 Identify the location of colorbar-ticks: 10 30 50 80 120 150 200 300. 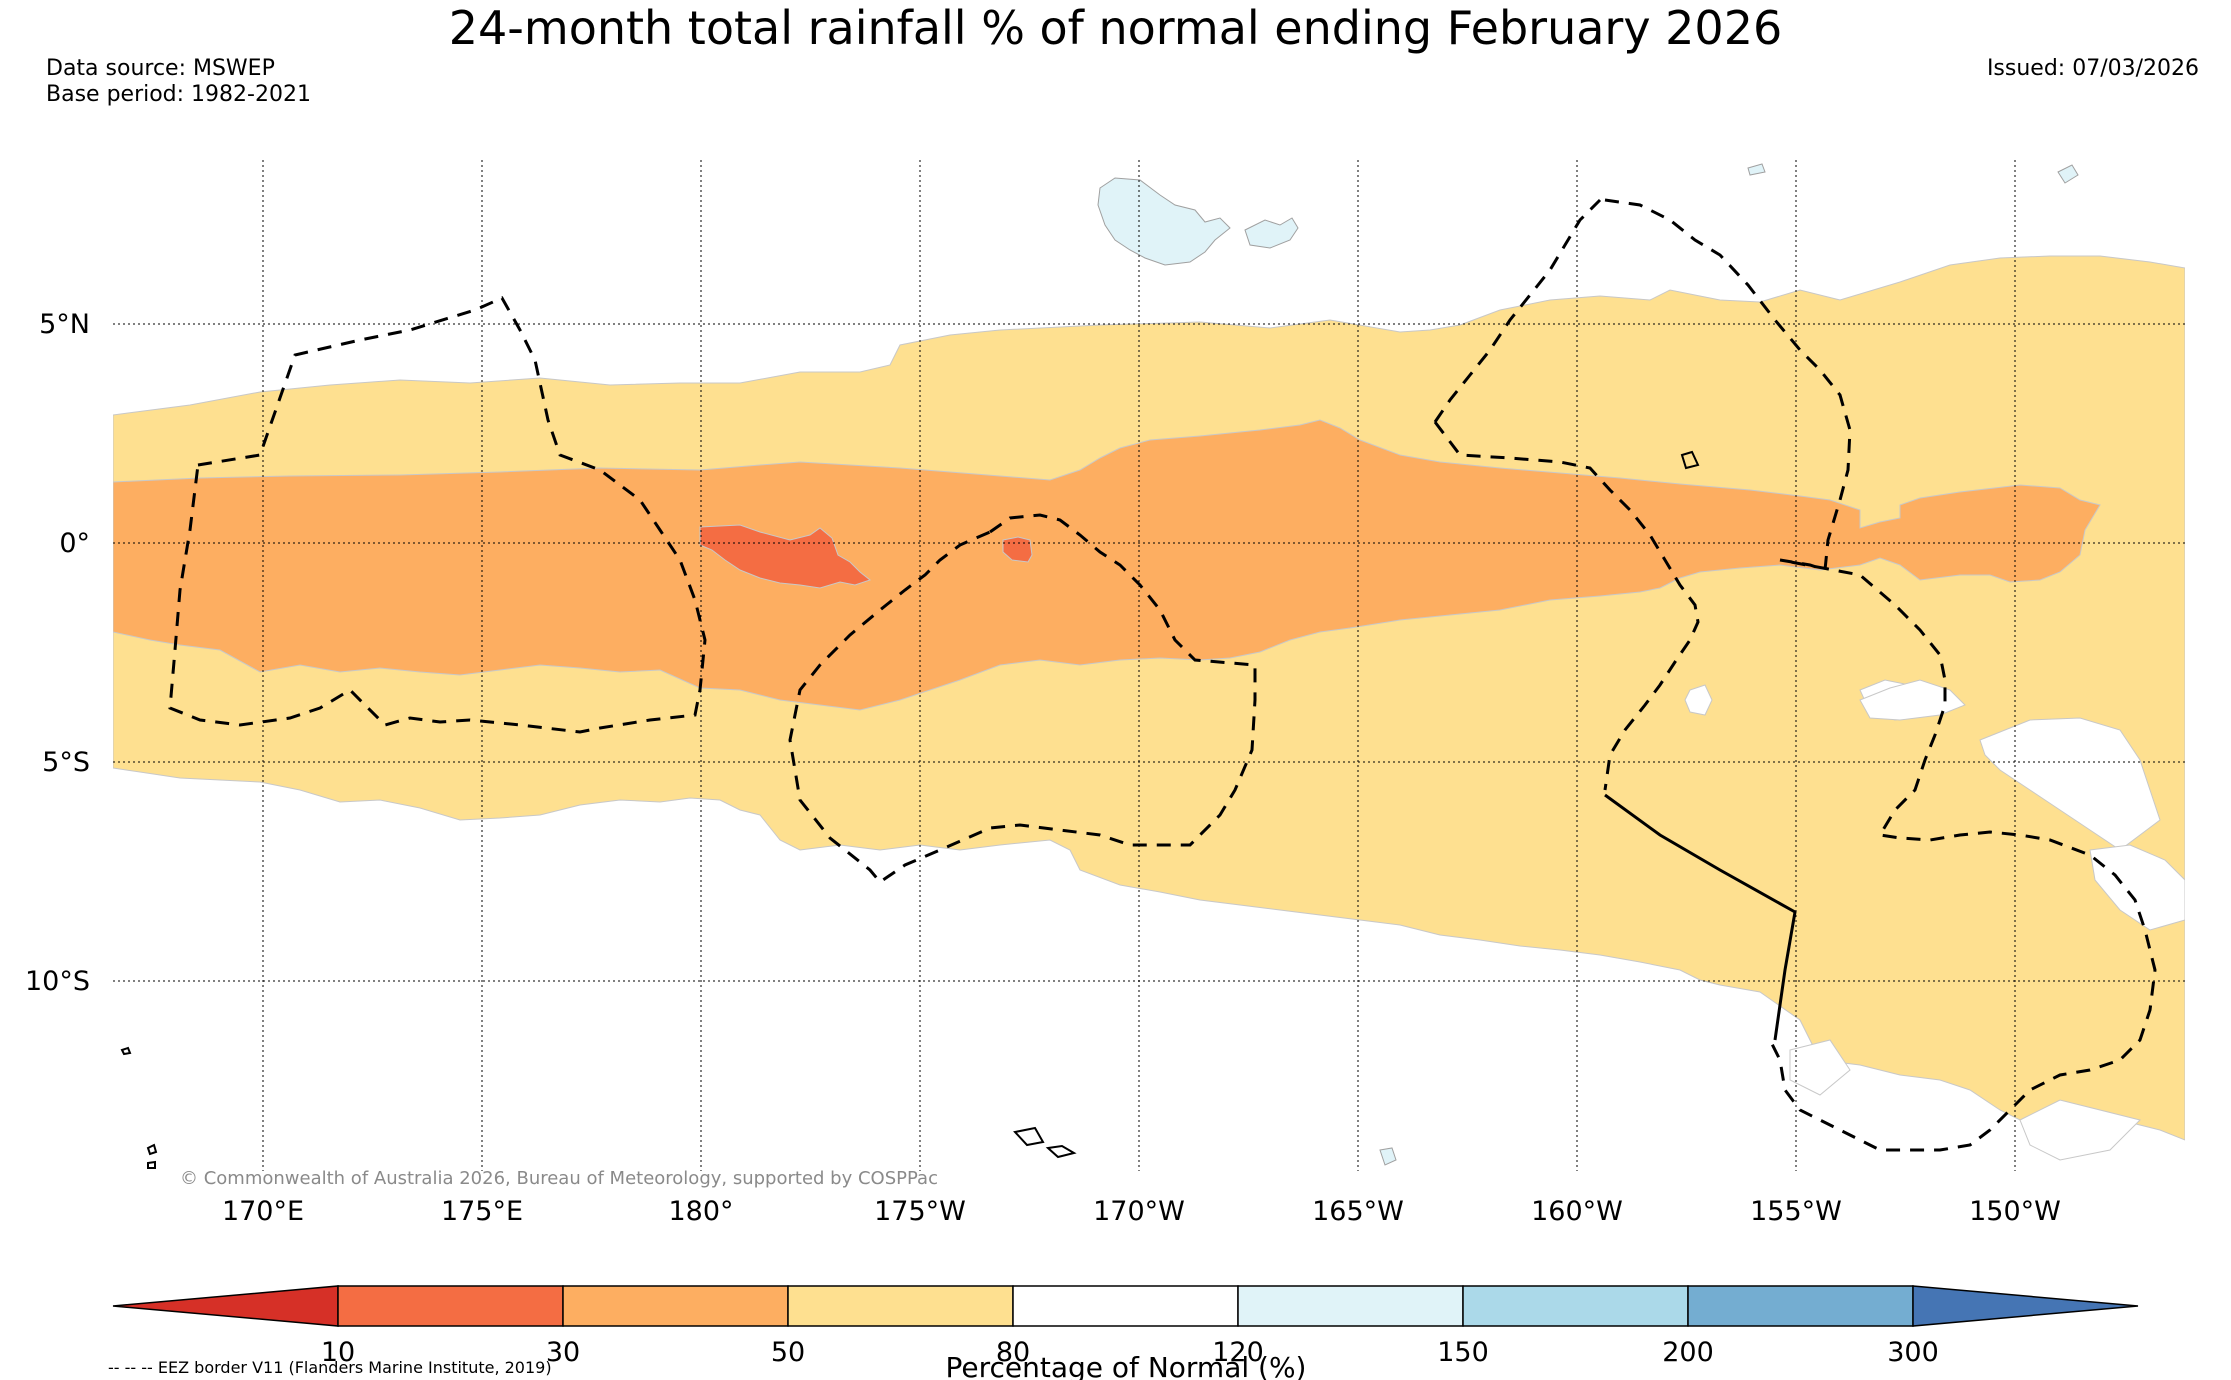
(1130, 1352).